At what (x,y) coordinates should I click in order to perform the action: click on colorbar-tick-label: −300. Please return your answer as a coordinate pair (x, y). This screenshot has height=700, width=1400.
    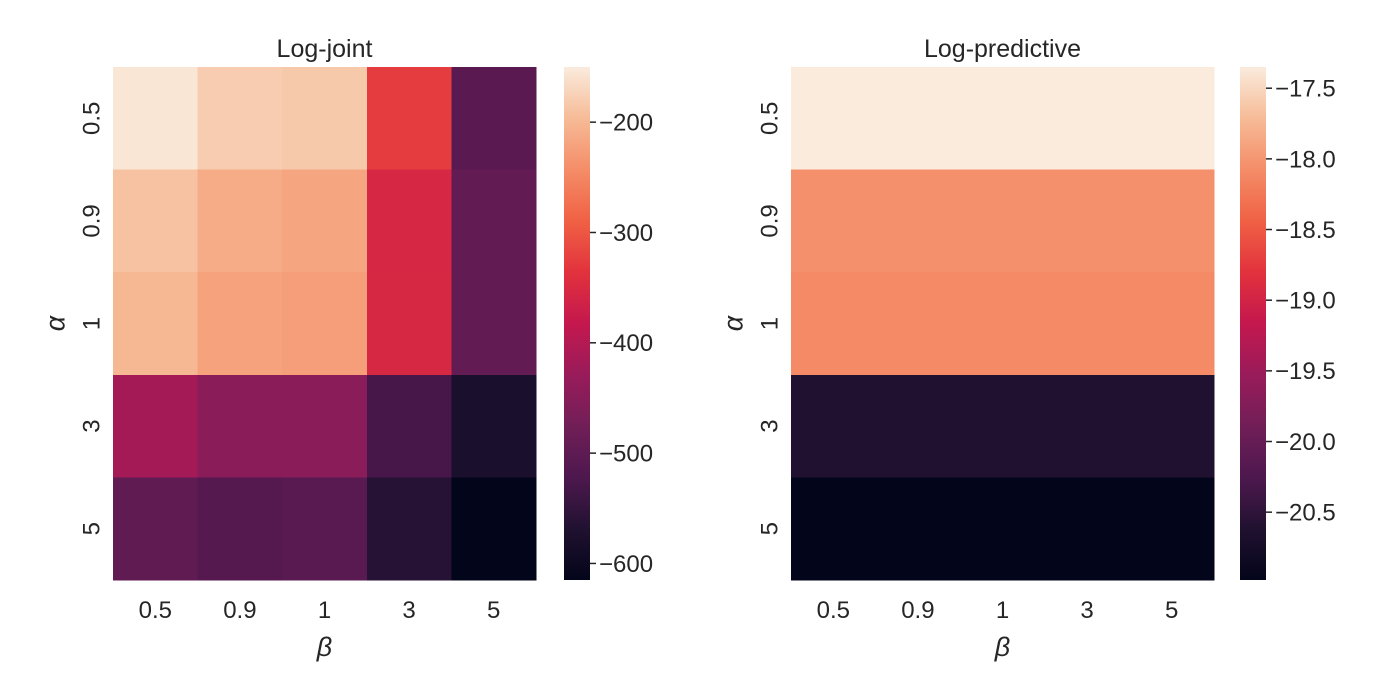
    Looking at the image, I should click on (626, 233).